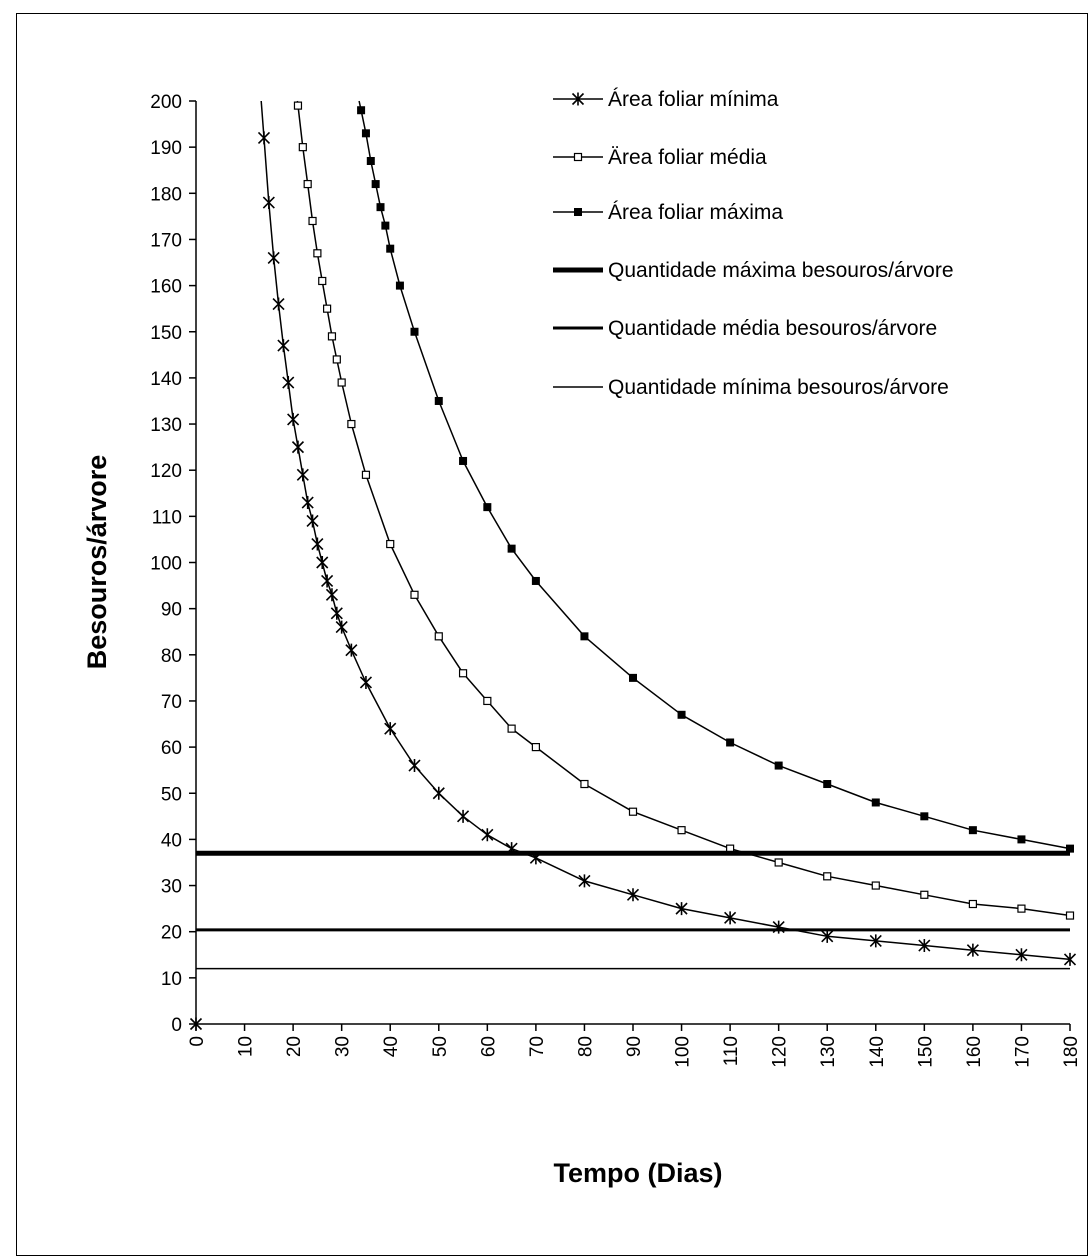 The width and height of the screenshot is (1089, 1257). Describe the element at coordinates (828, 1052) in the screenshot. I see `x-tick-label: 130` at that location.